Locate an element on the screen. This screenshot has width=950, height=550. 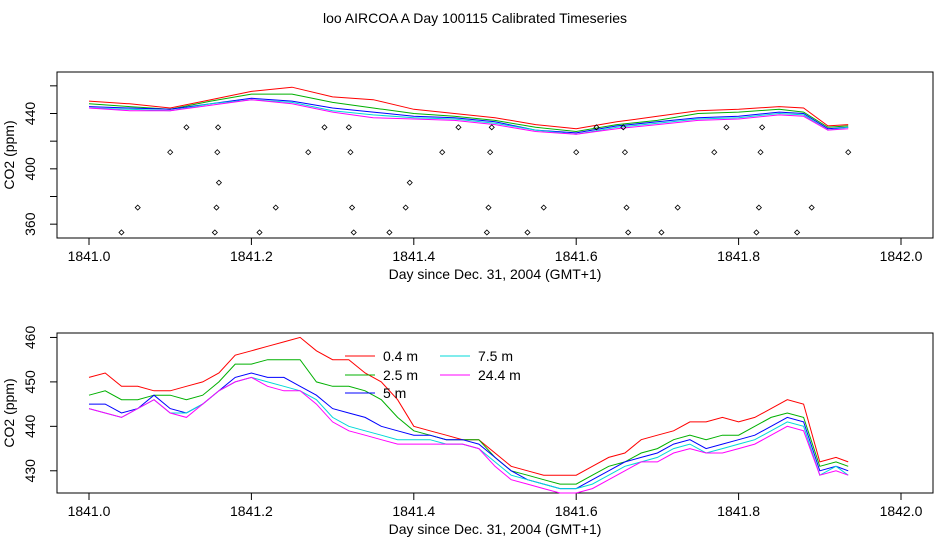
series-line-7-5-m is located at coordinates (468, 117).